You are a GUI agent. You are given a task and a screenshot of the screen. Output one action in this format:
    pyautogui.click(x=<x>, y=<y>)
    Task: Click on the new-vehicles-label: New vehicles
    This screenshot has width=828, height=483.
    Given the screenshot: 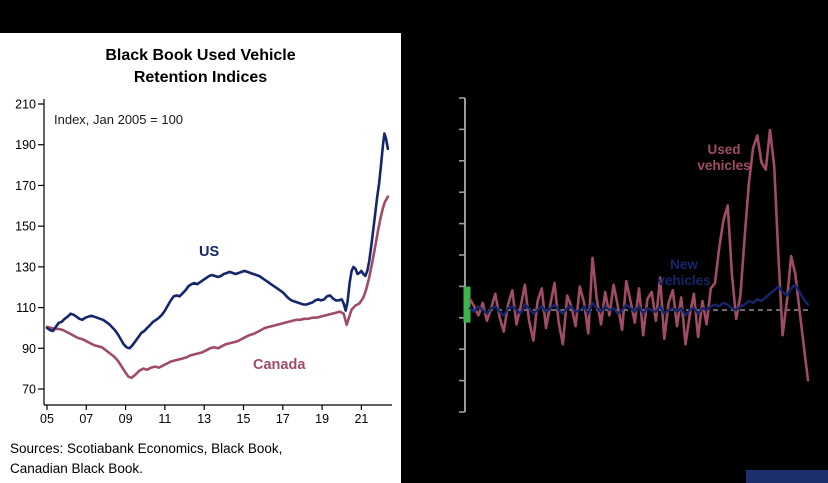 What is the action you would take?
    pyautogui.click(x=684, y=272)
    